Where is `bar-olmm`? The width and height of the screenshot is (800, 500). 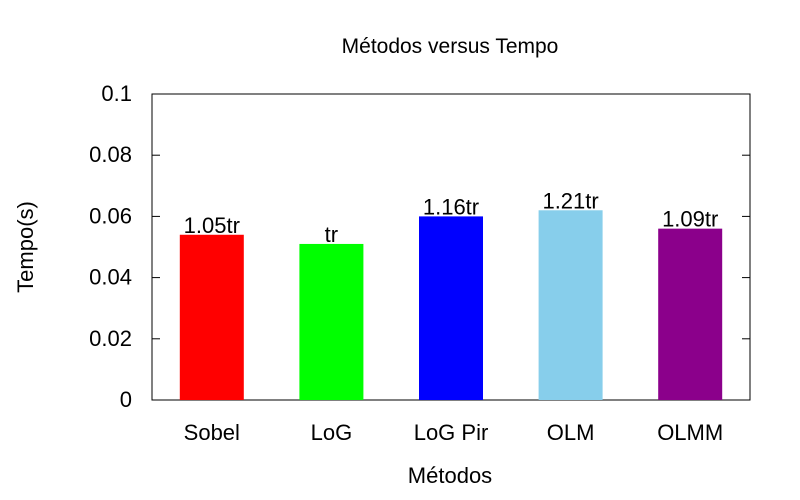
bar-olmm is located at coordinates (690, 314).